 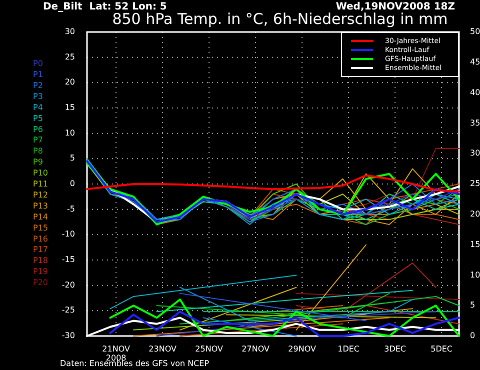 What do you see at coordinates (40, 249) in the screenshot?
I see `text: P17` at bounding box center [40, 249].